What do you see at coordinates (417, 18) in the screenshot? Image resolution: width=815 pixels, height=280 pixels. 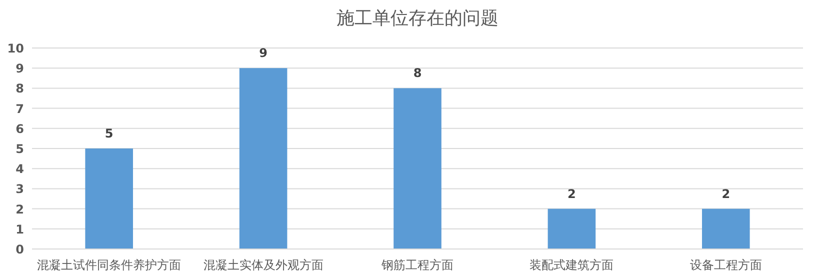 I see `title: 施工单位存在的问题` at bounding box center [417, 18].